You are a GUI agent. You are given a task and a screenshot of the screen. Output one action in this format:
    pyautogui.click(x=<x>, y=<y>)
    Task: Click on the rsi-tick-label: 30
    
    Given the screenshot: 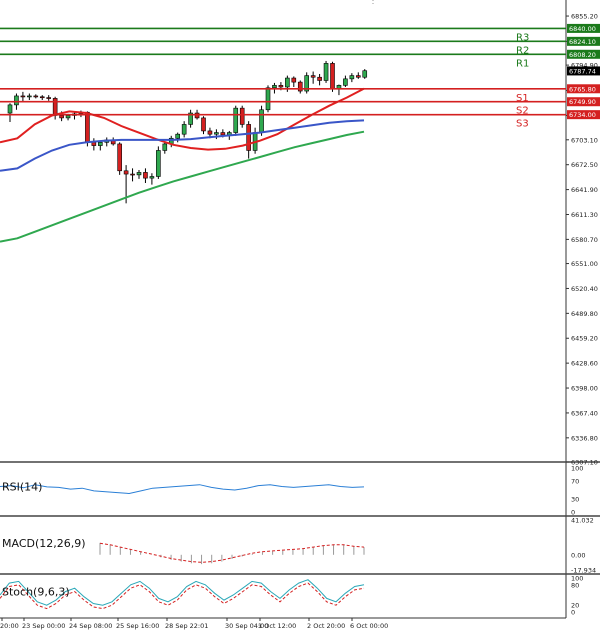 What is the action you would take?
    pyautogui.click(x=575, y=499)
    